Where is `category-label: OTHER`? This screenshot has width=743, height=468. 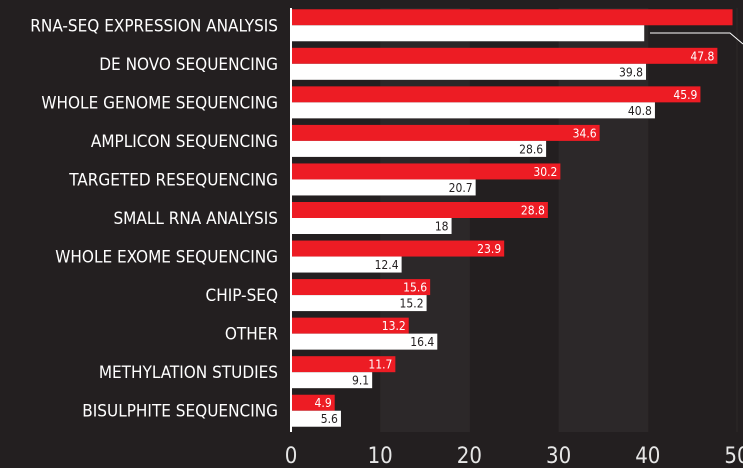
category-label: OTHER is located at coordinates (252, 335).